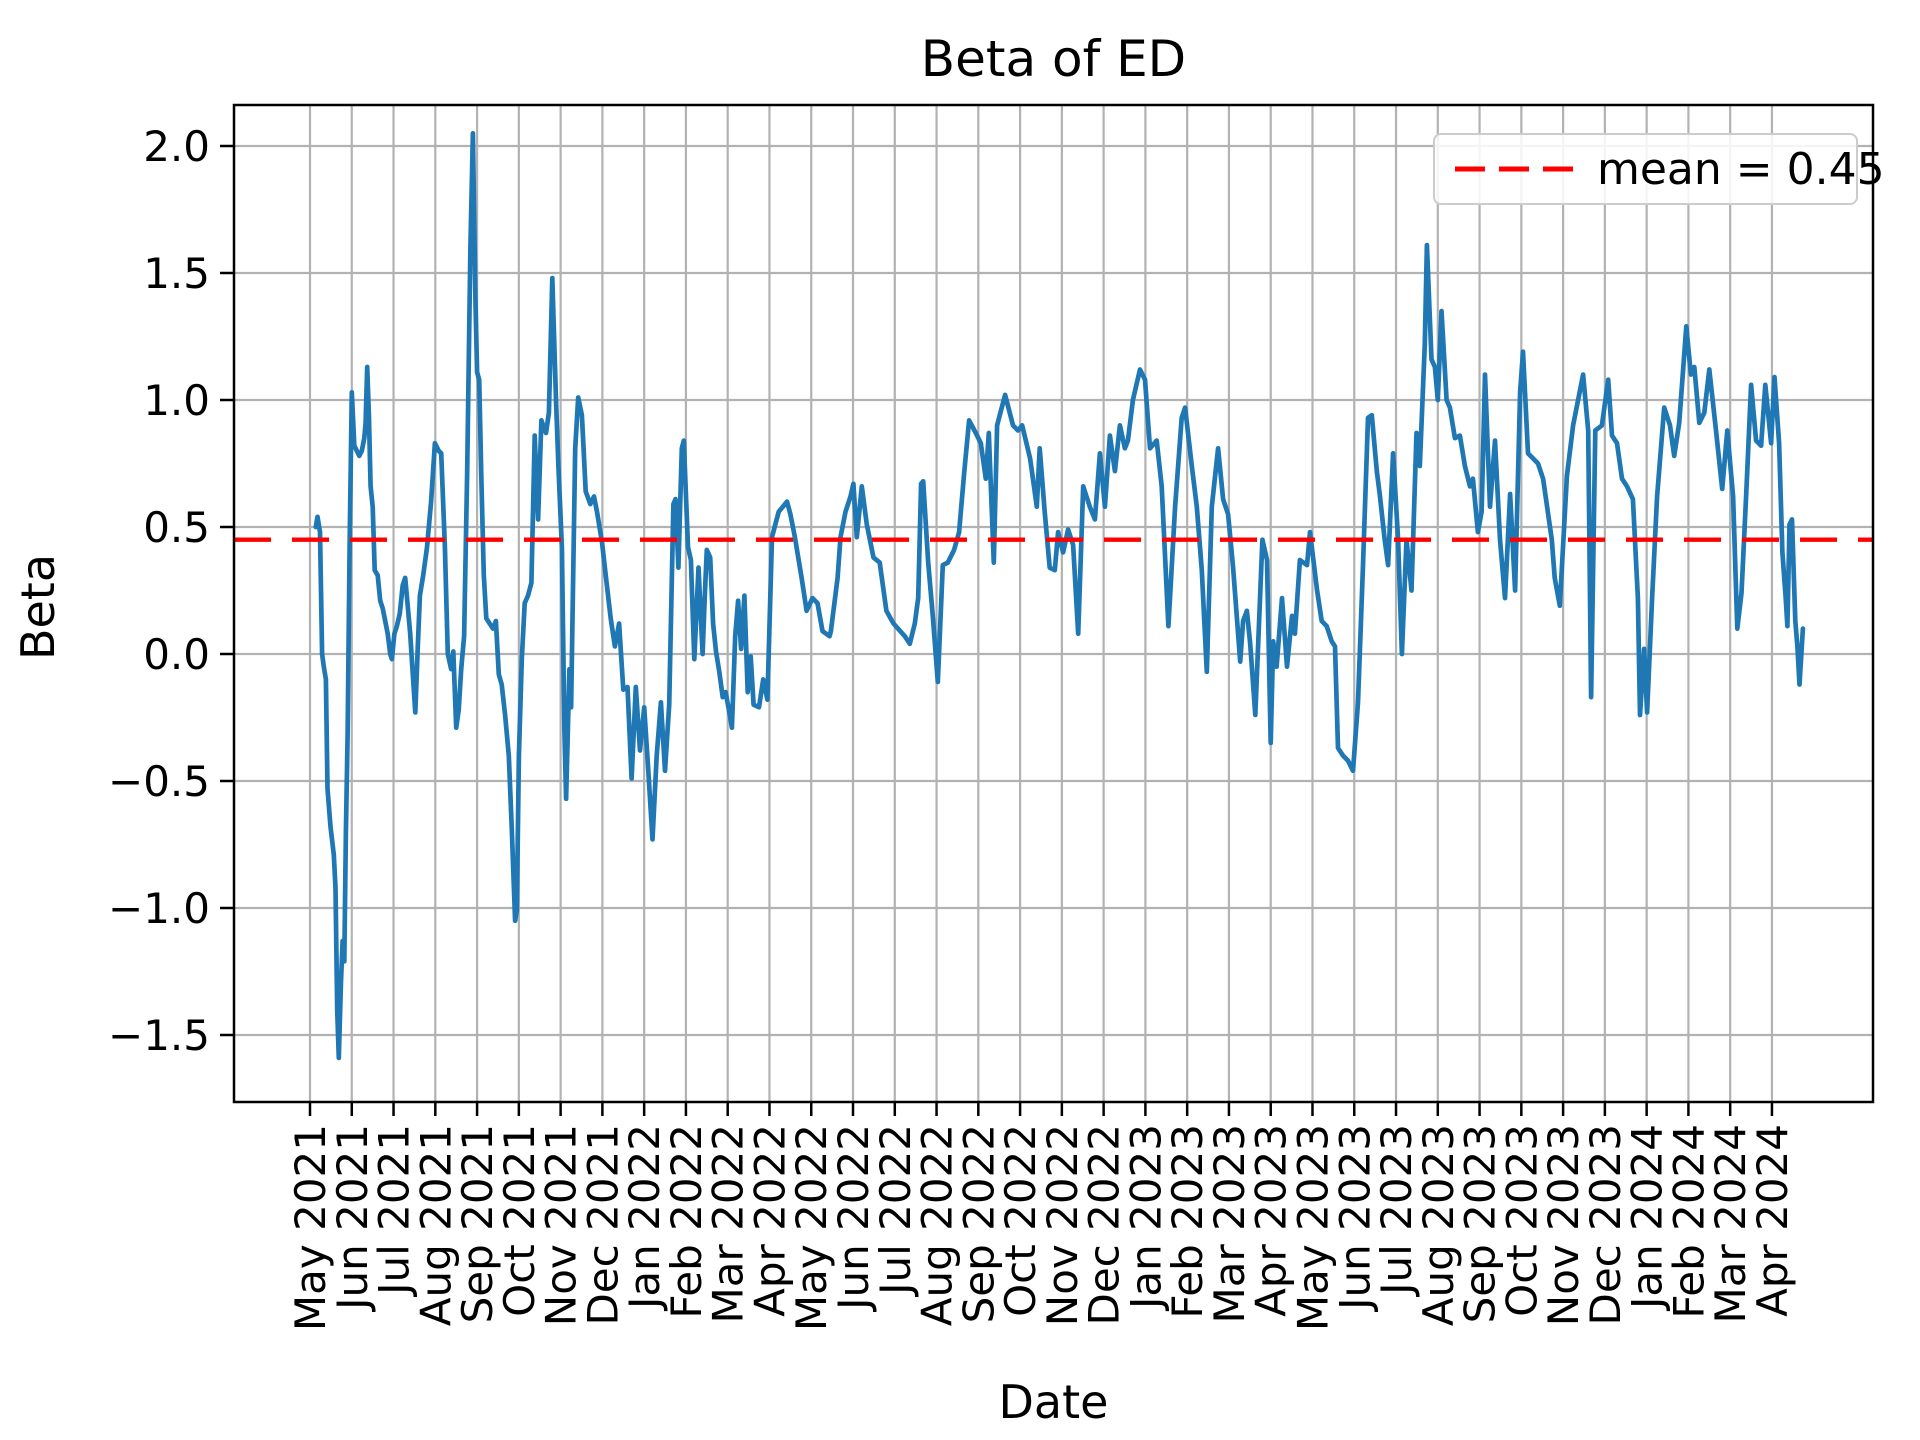  I want to click on x-tick-label: Dec 2022, so click(1104, 1225).